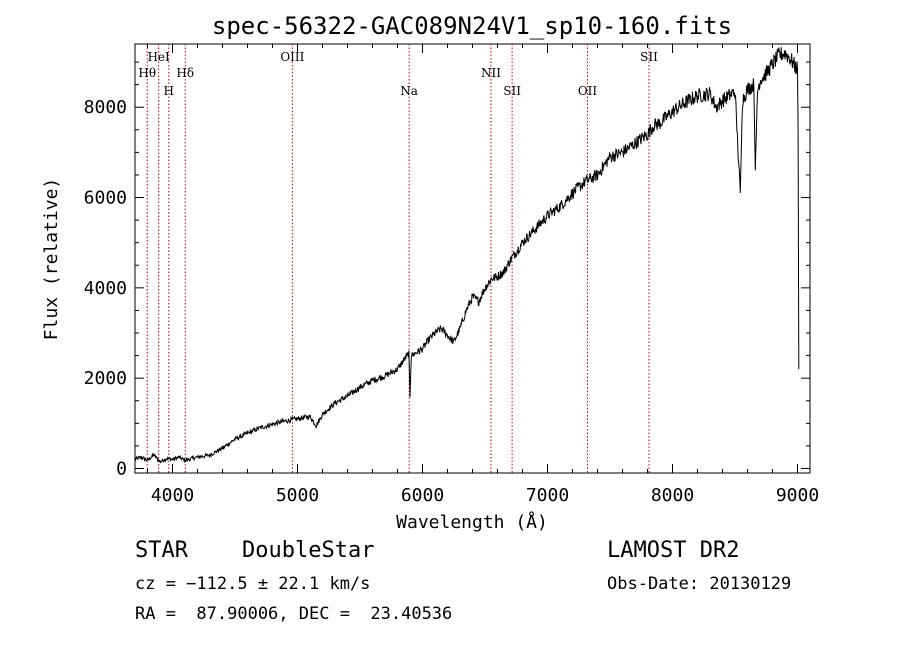 This screenshot has width=900, height=649. Describe the element at coordinates (51, 259) in the screenshot. I see `y-axis-label: Flux (relative)` at that location.